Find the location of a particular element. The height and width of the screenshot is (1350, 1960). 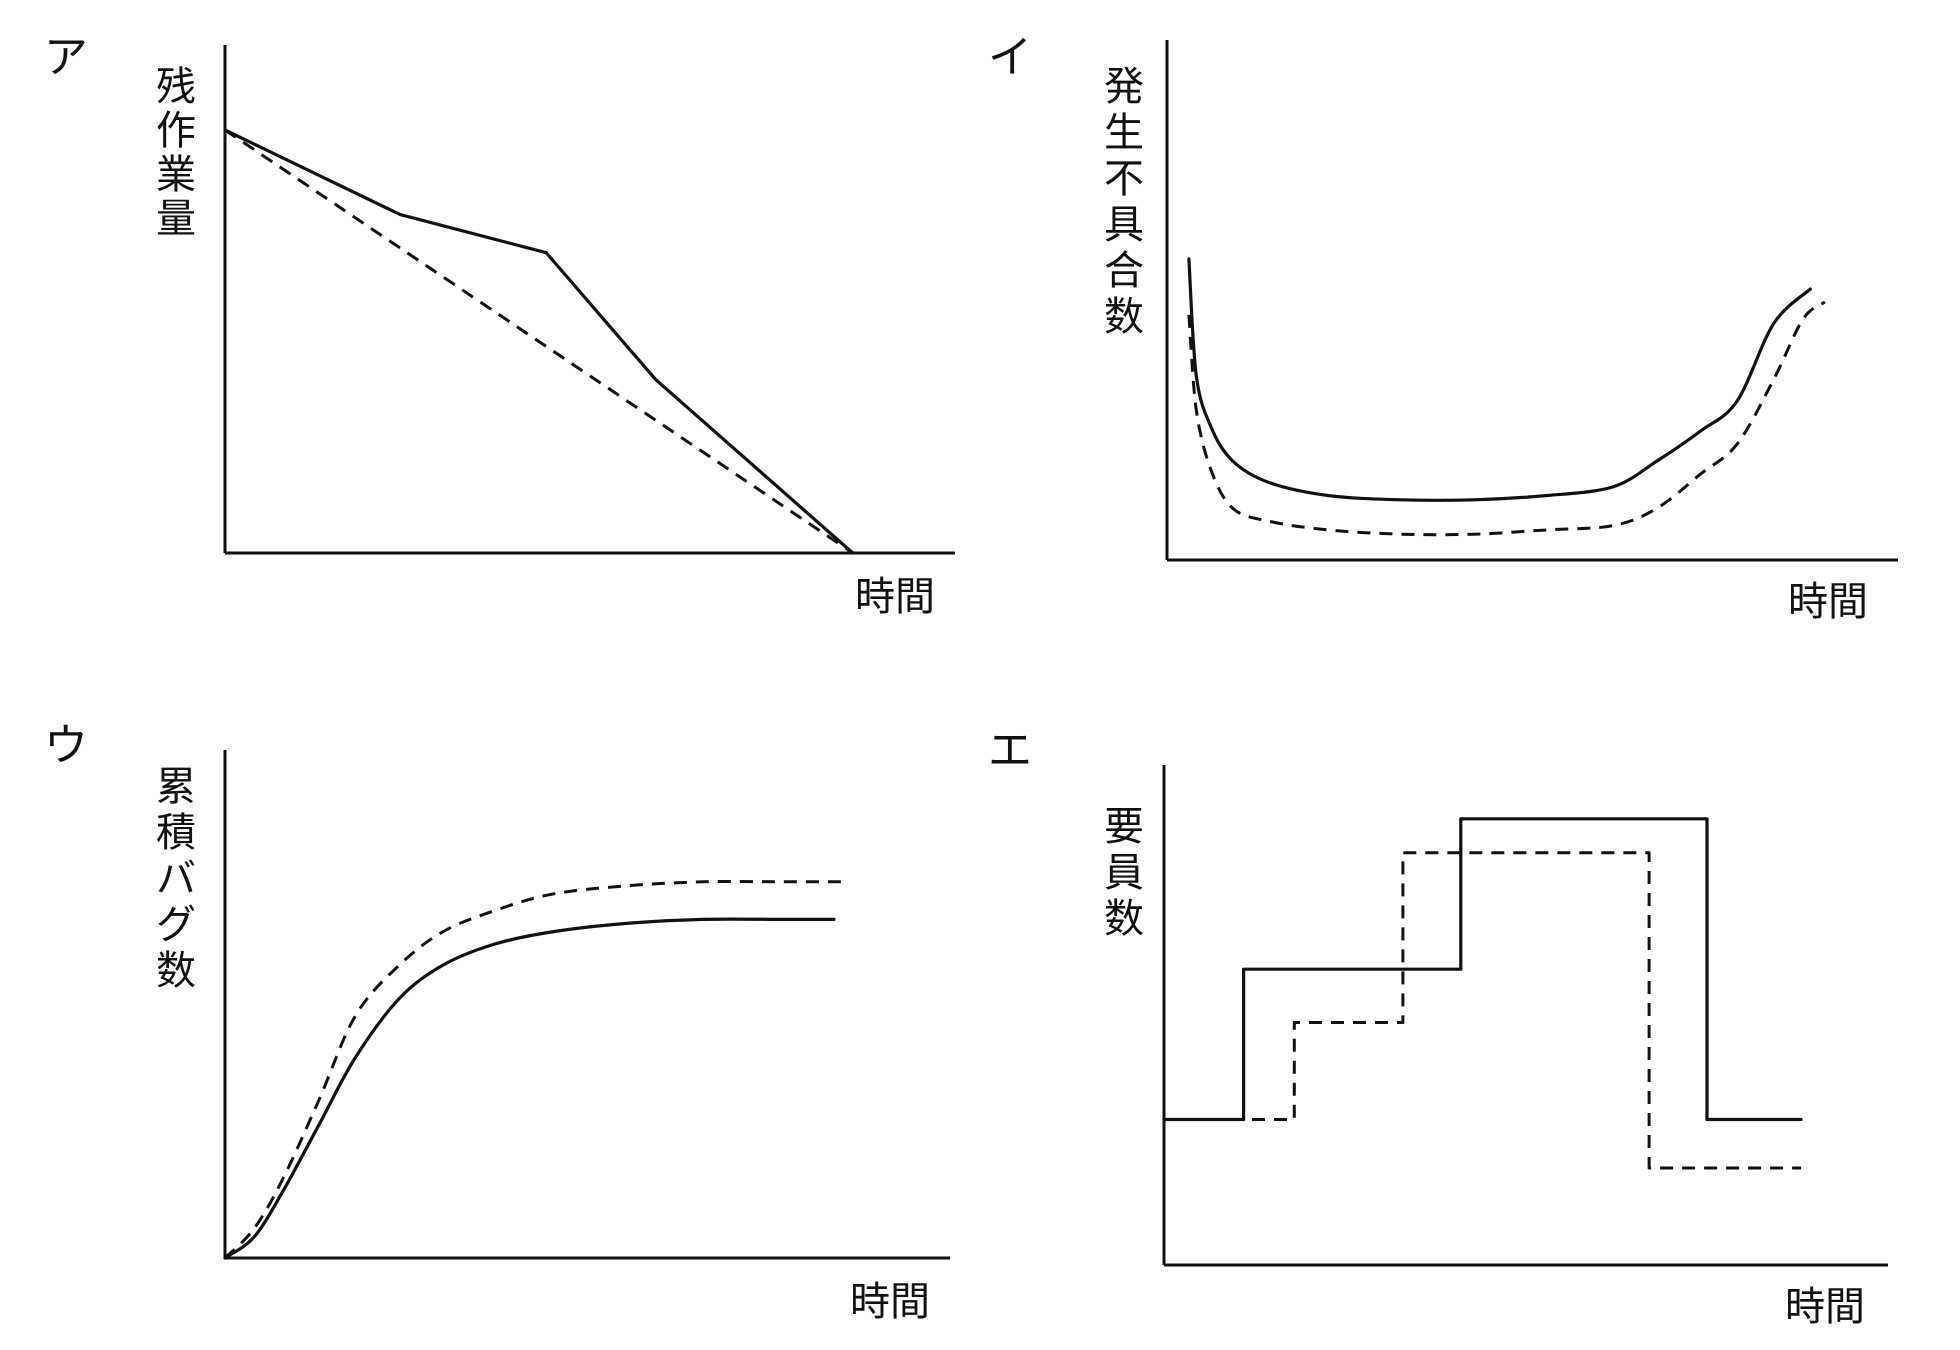

panel-a-ylabel: 残作業量 is located at coordinates (176, 153).